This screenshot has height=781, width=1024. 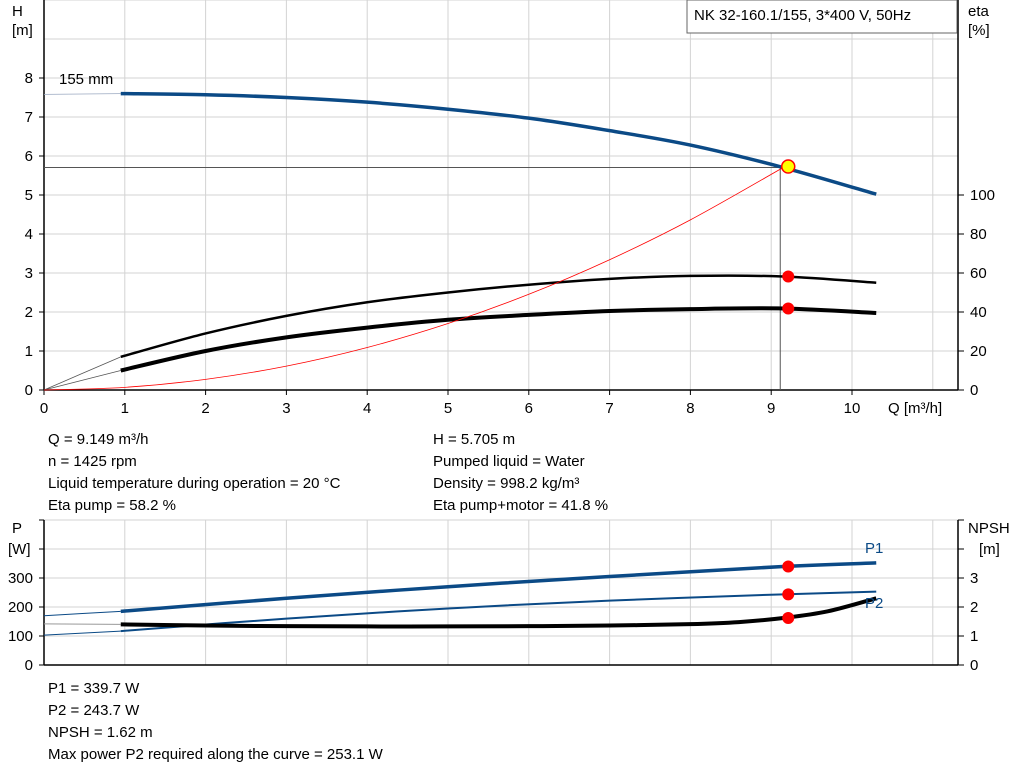 What do you see at coordinates (29, 273) in the screenshot?
I see `y-tick-label-left: 3` at bounding box center [29, 273].